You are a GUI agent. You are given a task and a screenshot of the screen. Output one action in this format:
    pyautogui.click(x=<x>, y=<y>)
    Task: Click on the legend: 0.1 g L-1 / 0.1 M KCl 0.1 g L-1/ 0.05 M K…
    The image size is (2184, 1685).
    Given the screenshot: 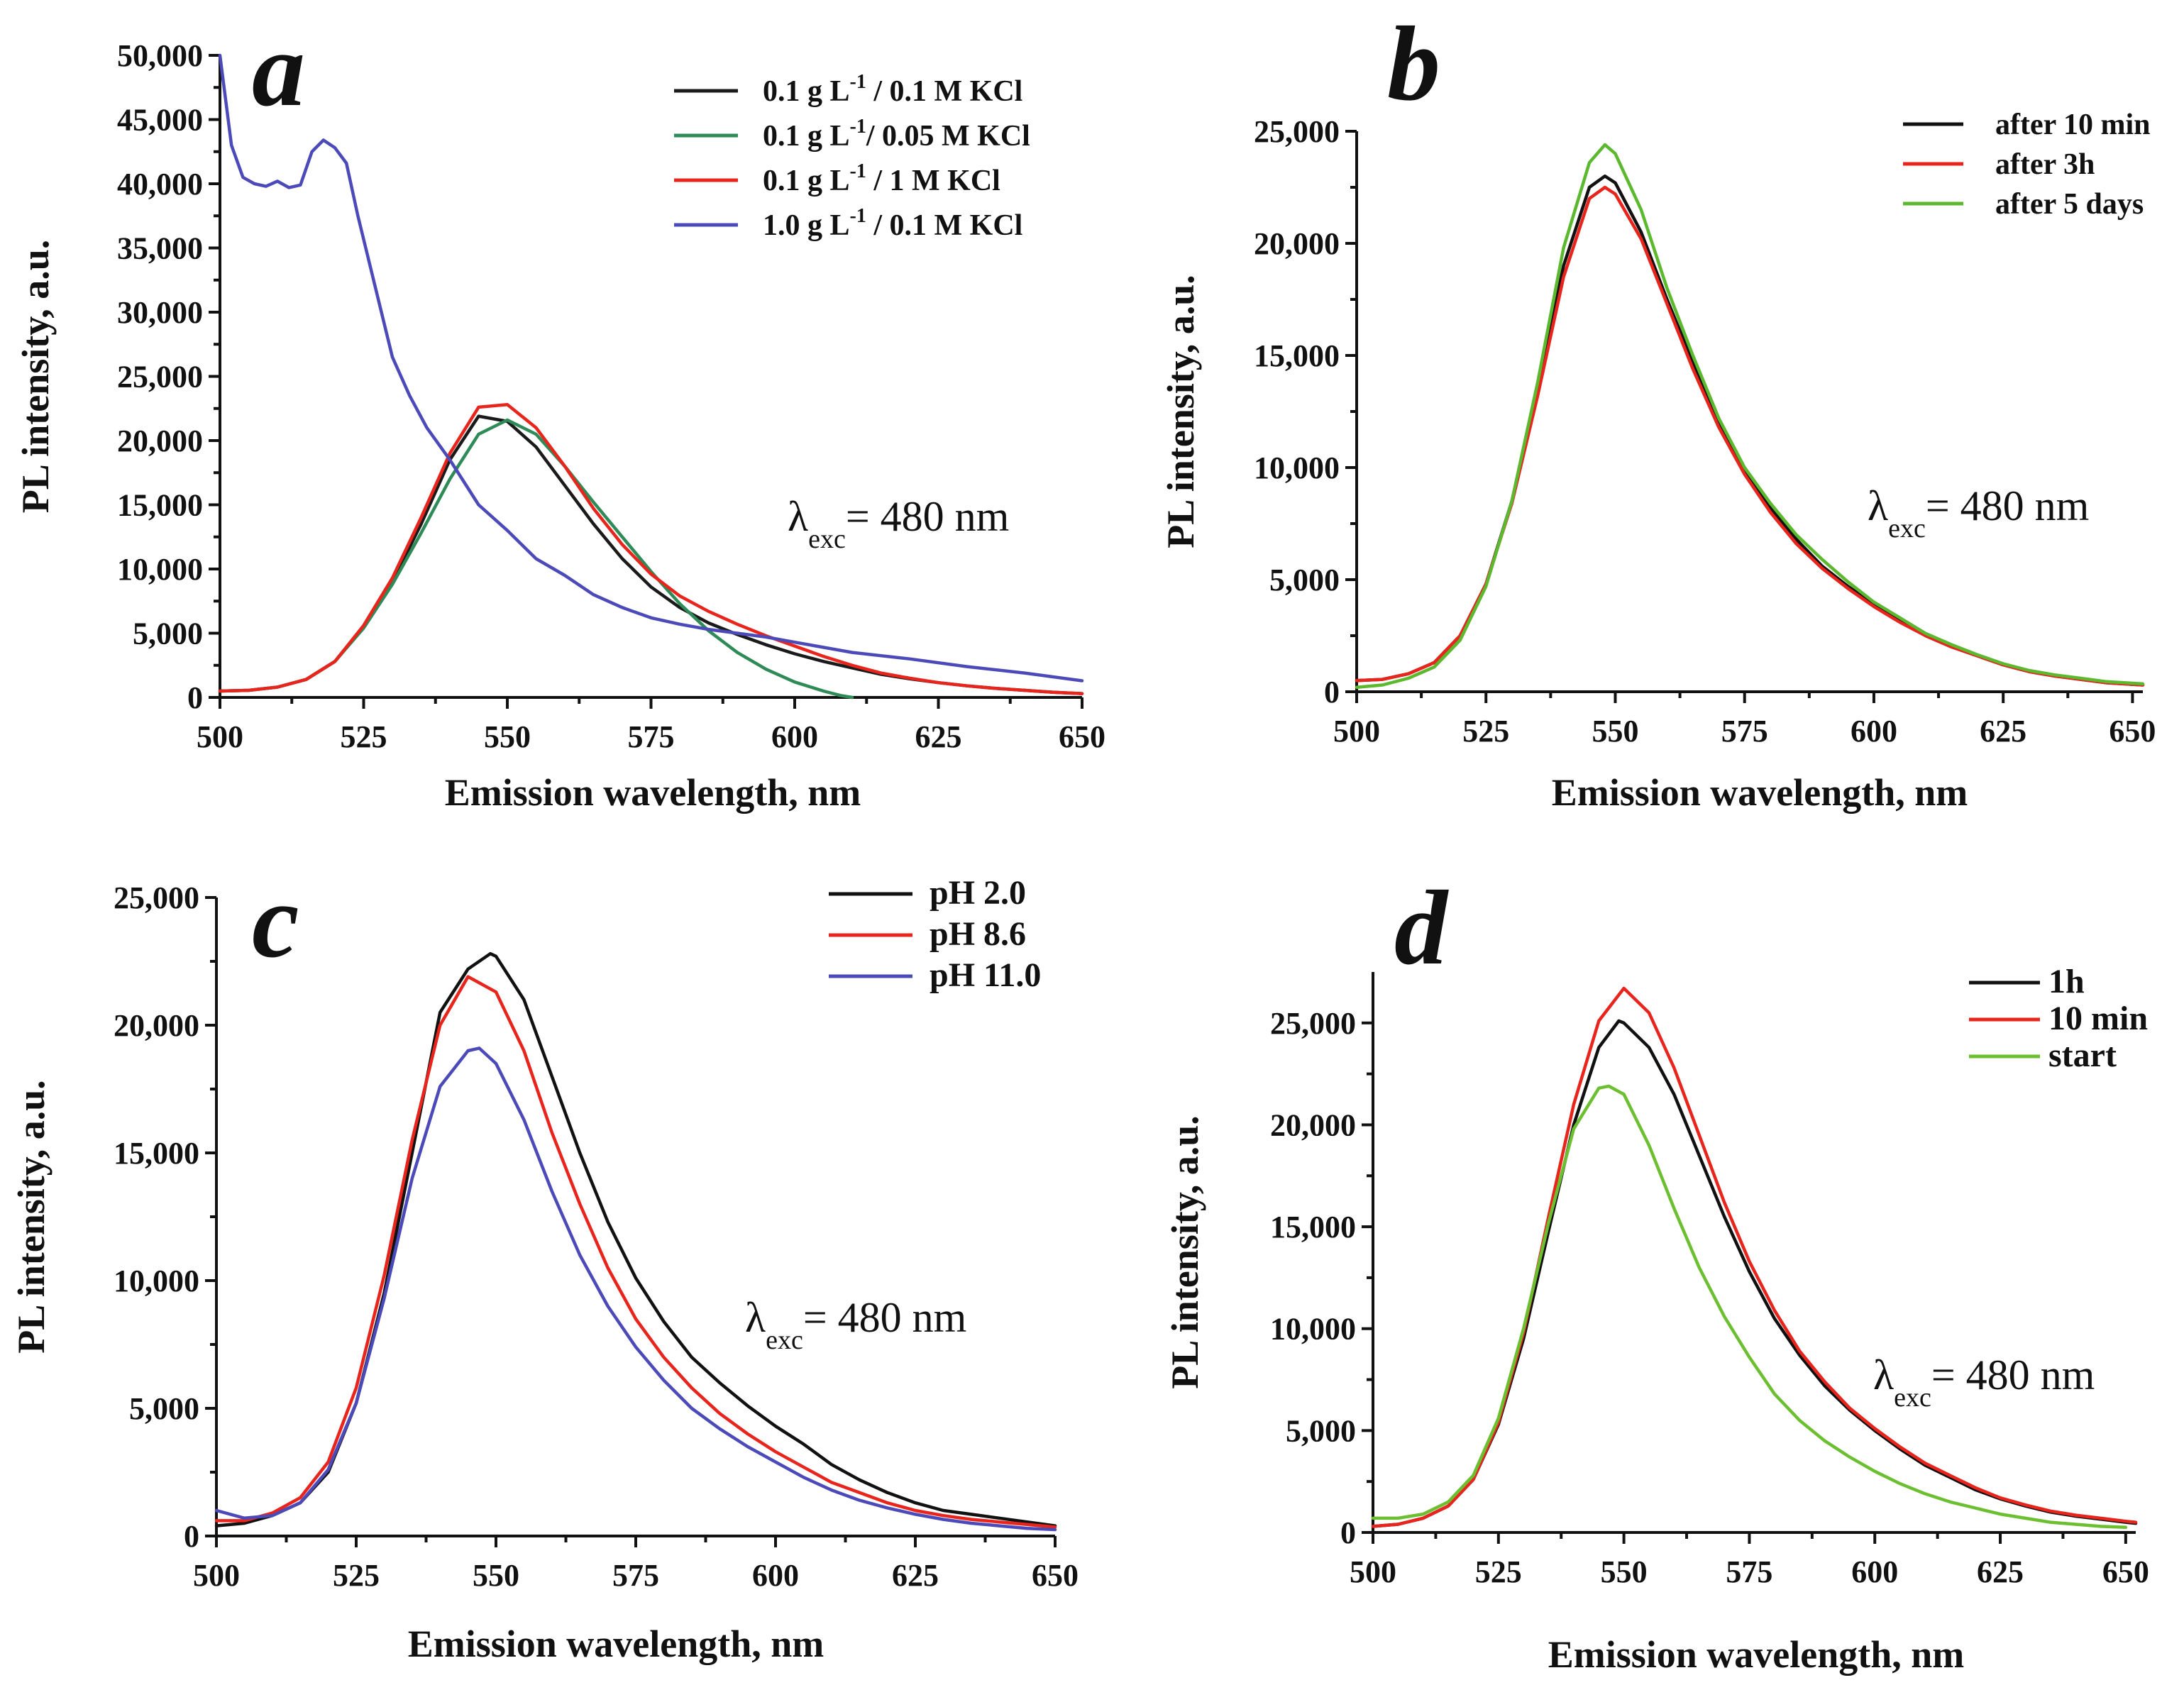 What is the action you would take?
    pyautogui.click(x=852, y=156)
    